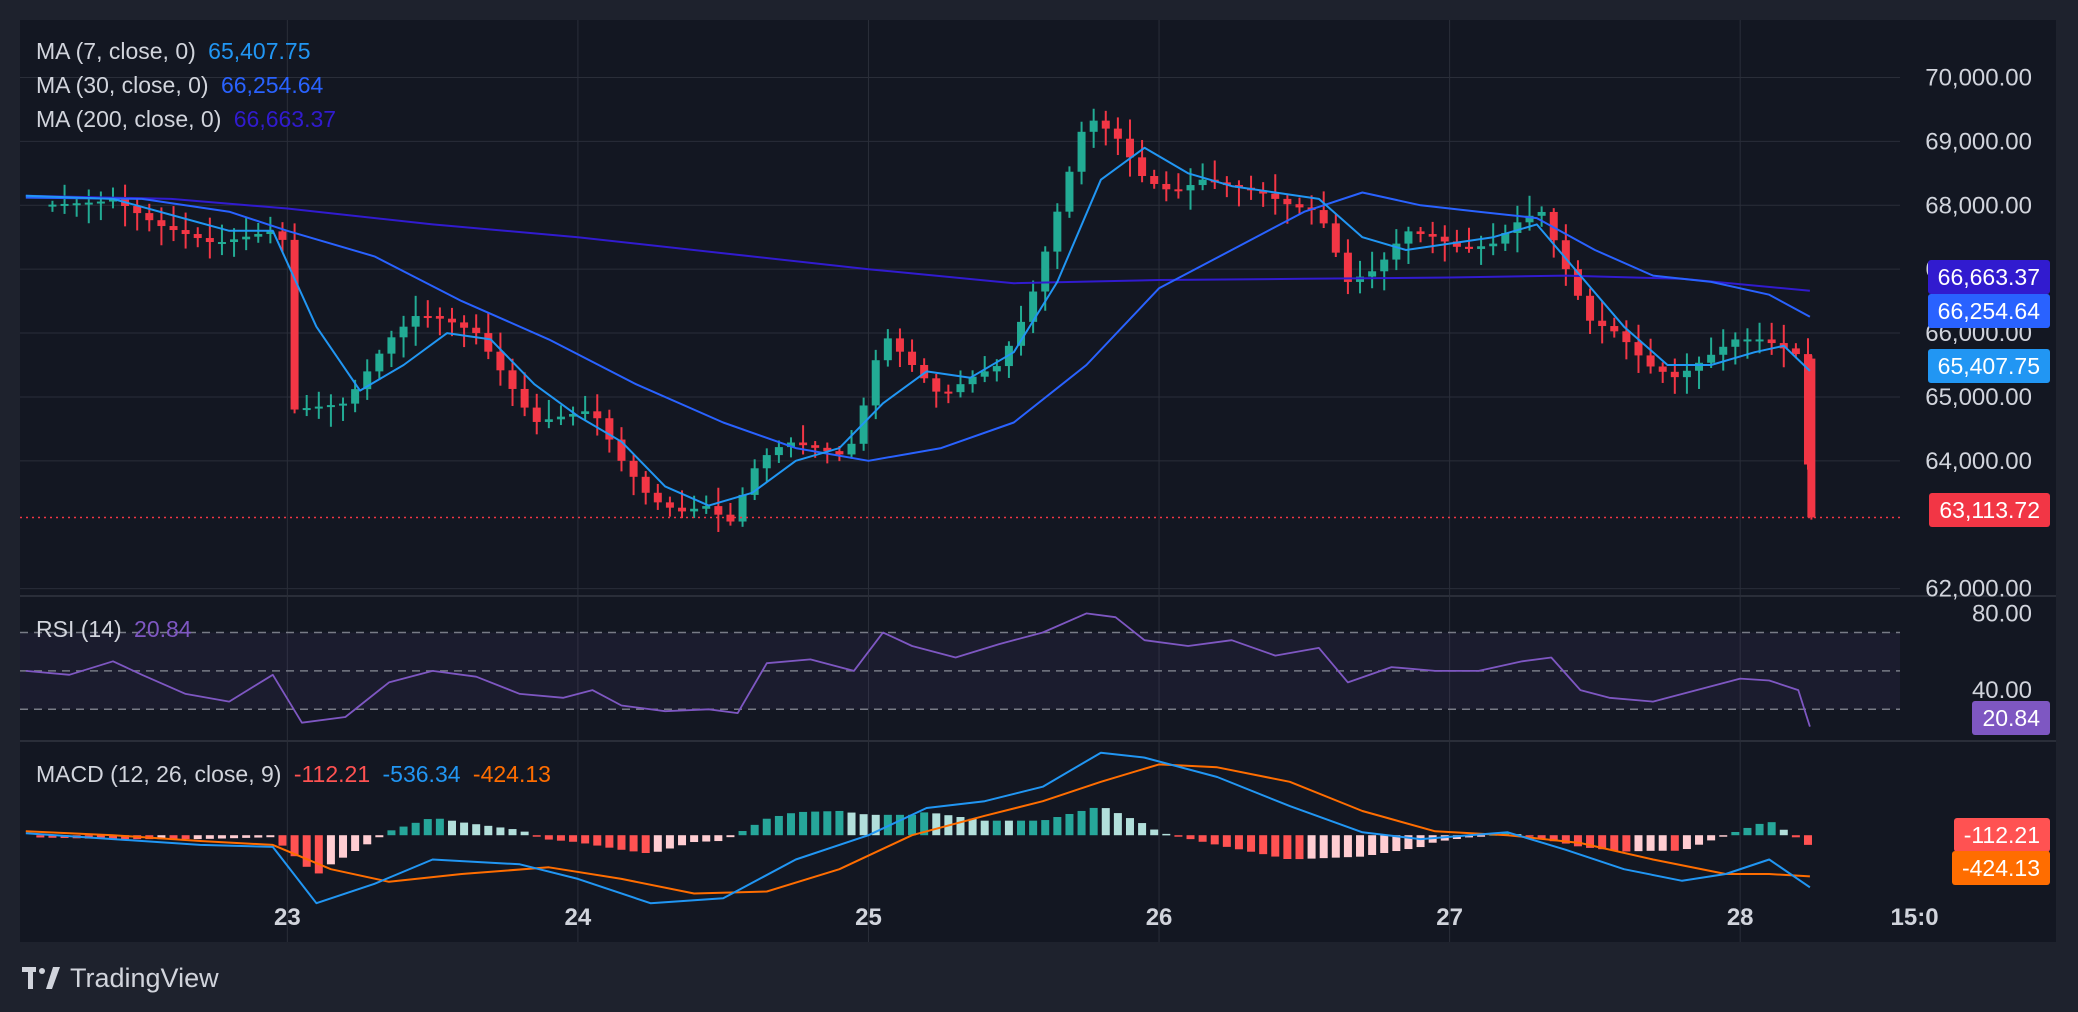  I want to click on ma200-legend: MA (200, close, 0) 66,663.37, so click(189, 119).